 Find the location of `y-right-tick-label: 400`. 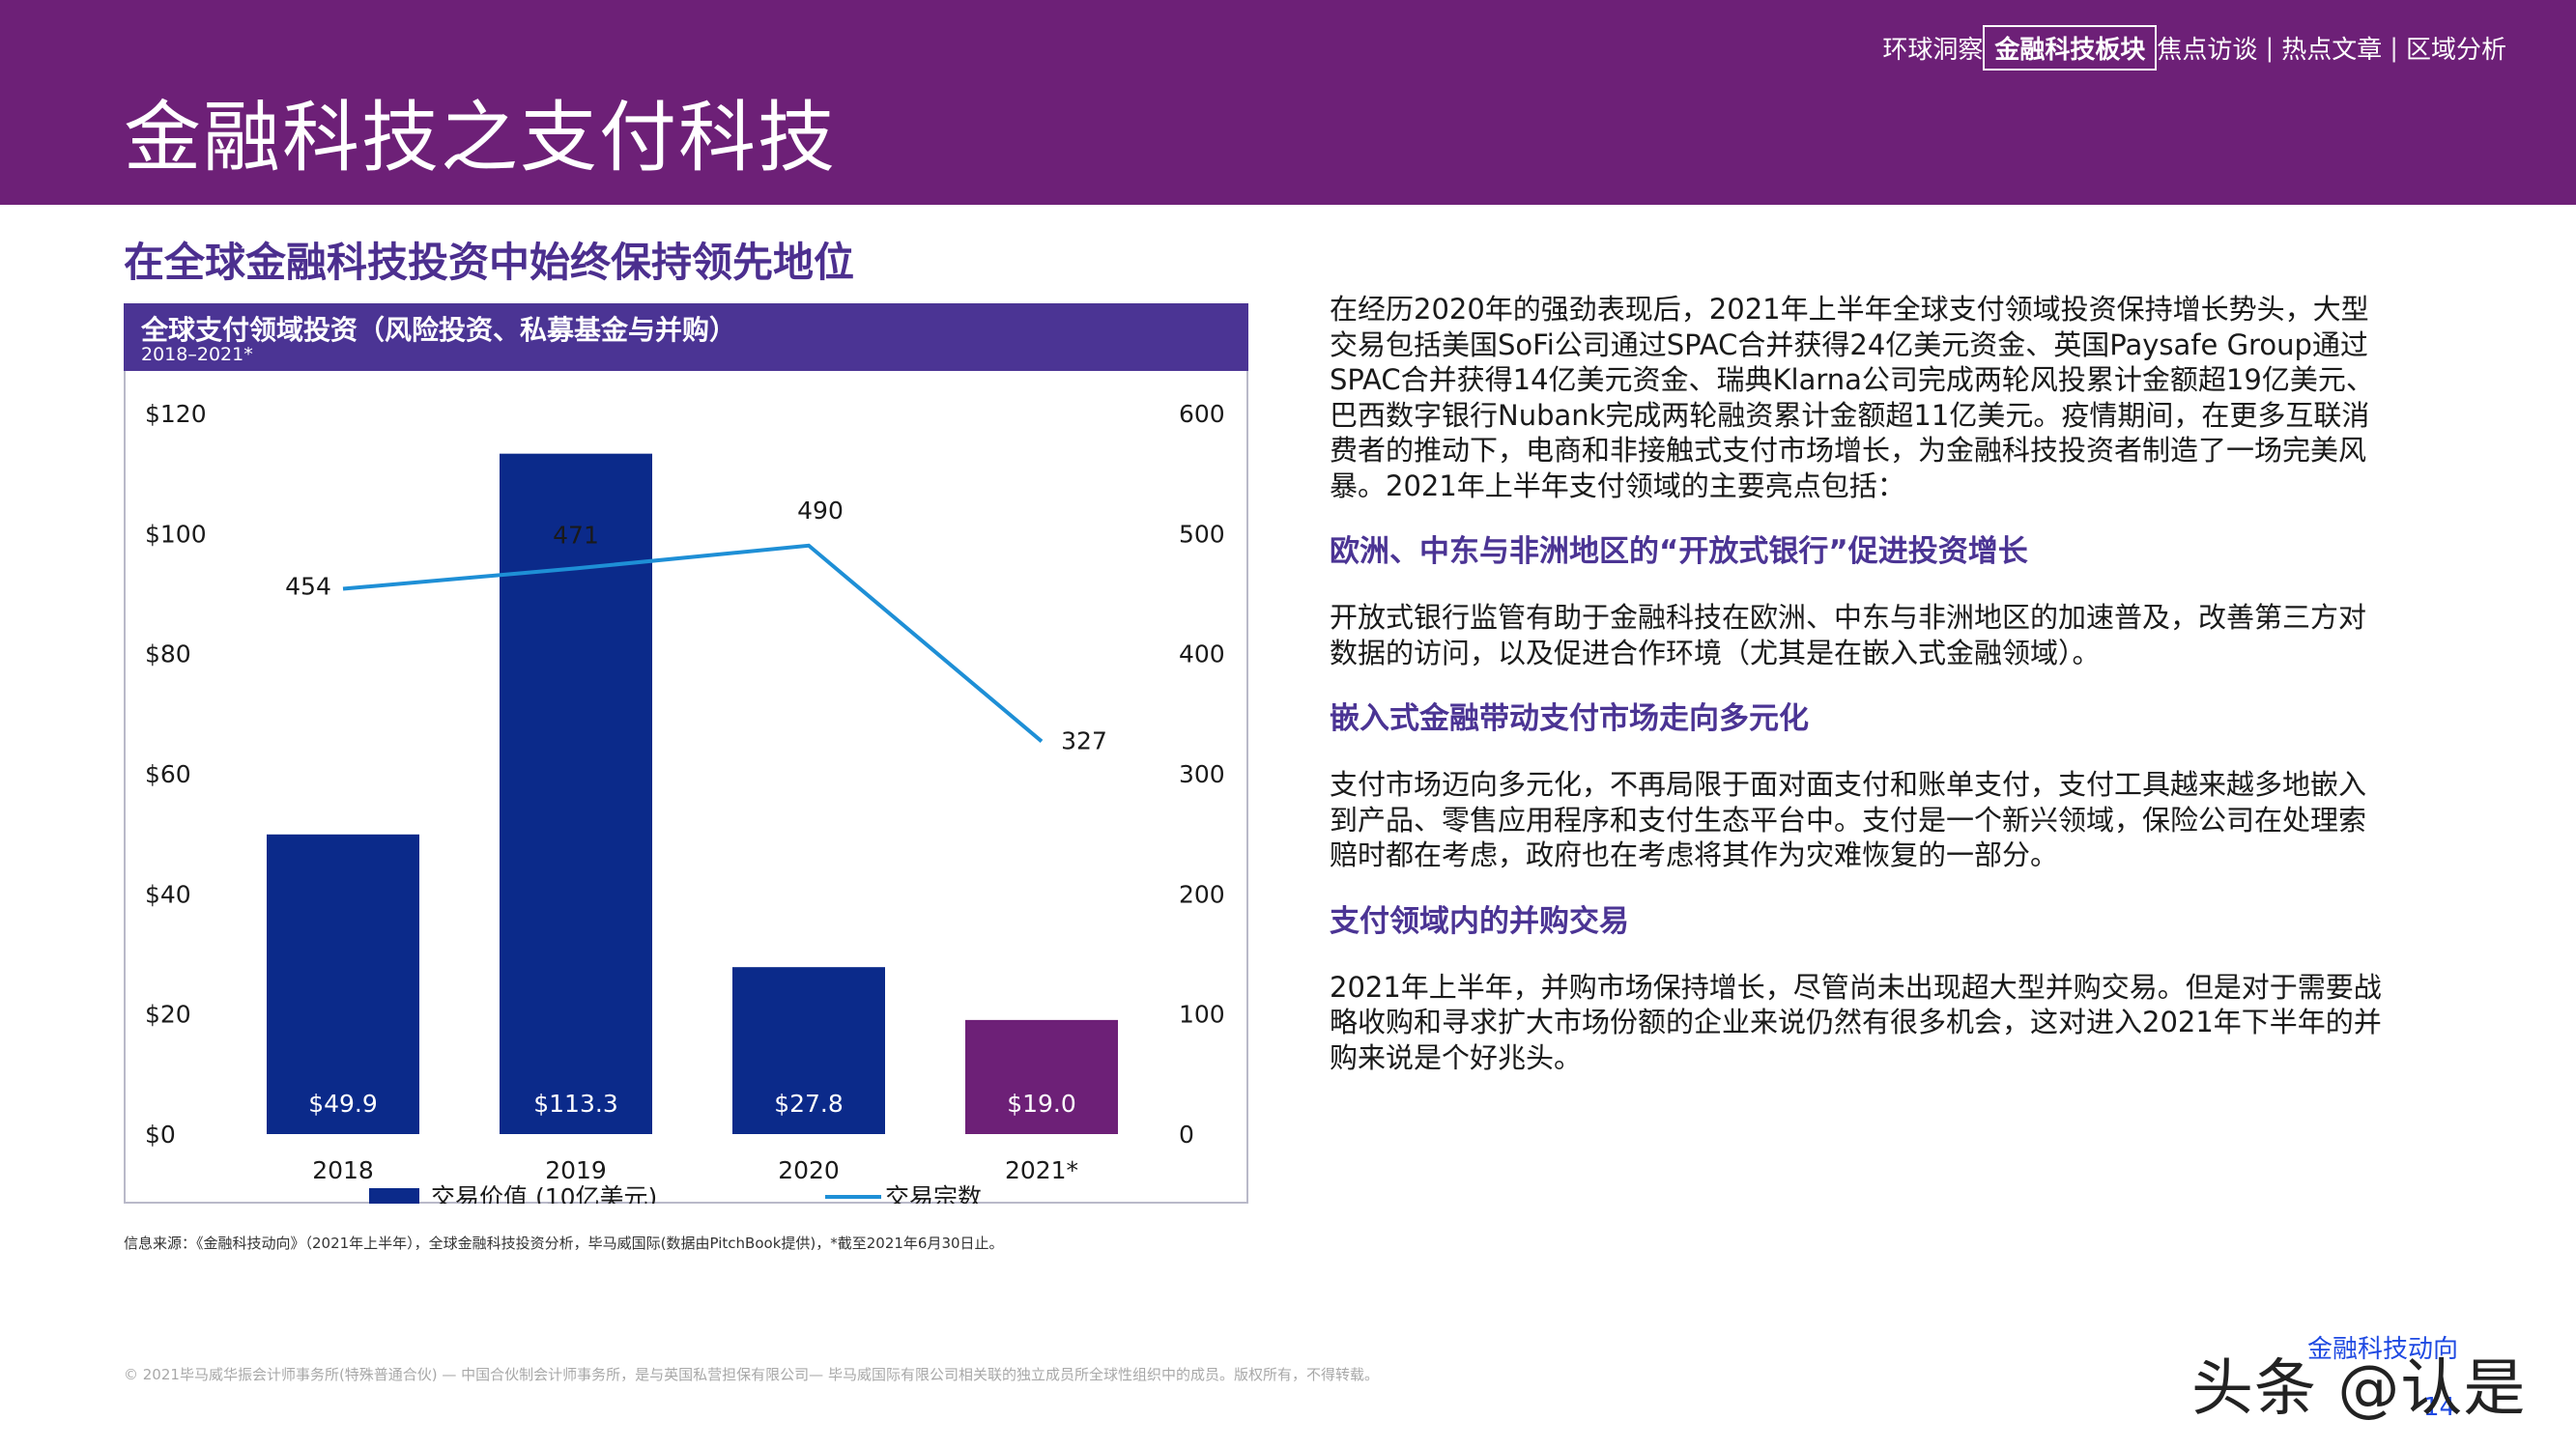

y-right-tick-label: 400 is located at coordinates (1202, 654).